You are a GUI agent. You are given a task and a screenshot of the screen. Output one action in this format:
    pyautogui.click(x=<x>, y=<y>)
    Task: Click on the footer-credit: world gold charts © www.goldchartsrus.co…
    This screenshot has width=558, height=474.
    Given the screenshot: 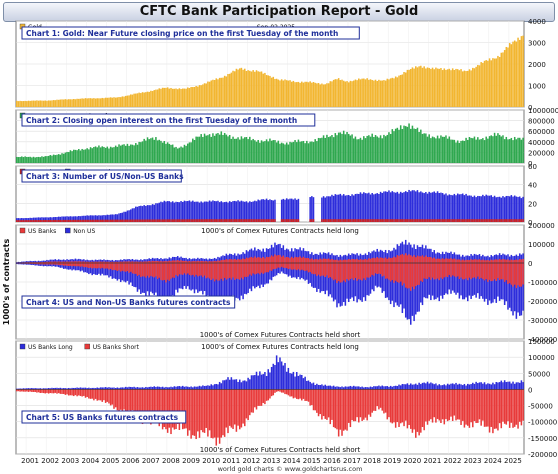 What is the action you would take?
    pyautogui.click(x=290, y=469)
    